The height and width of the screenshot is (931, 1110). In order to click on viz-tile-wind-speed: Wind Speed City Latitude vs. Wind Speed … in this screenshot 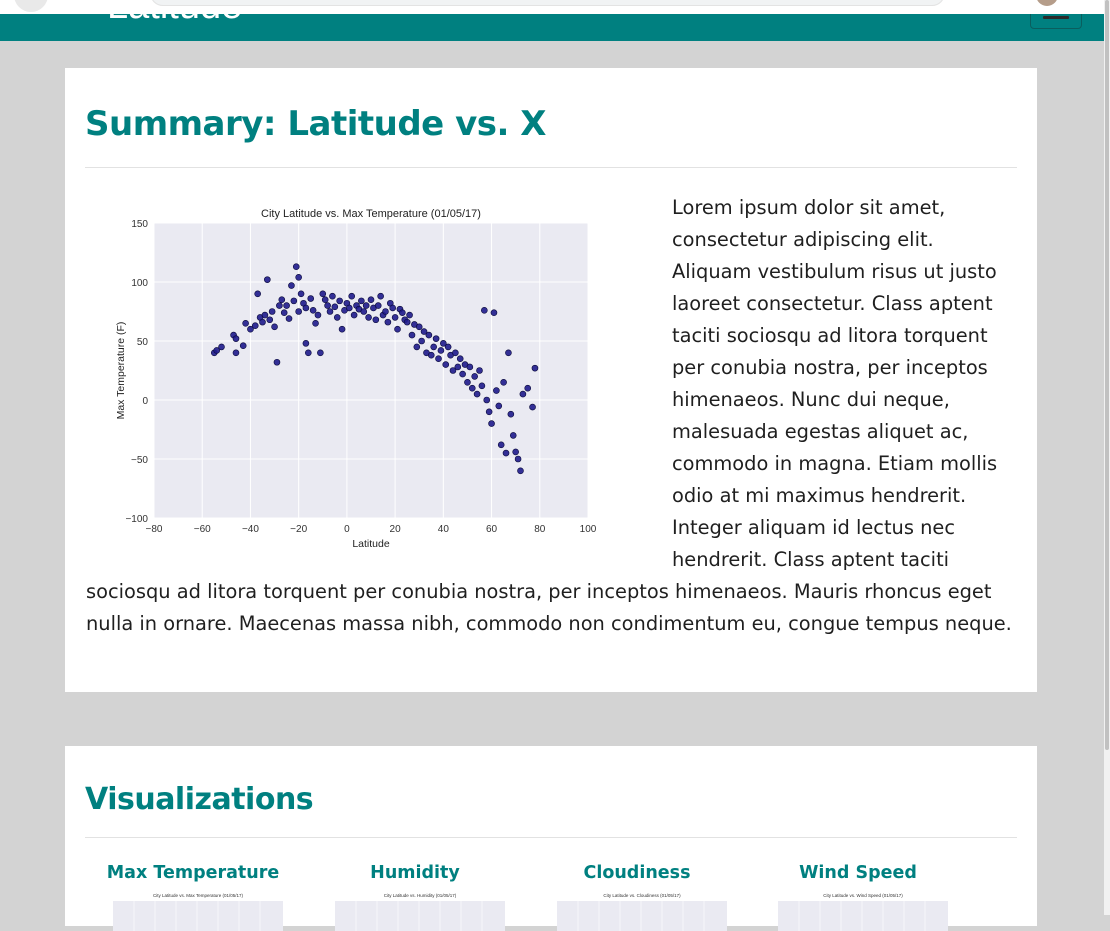, I will do `click(858, 897)`.